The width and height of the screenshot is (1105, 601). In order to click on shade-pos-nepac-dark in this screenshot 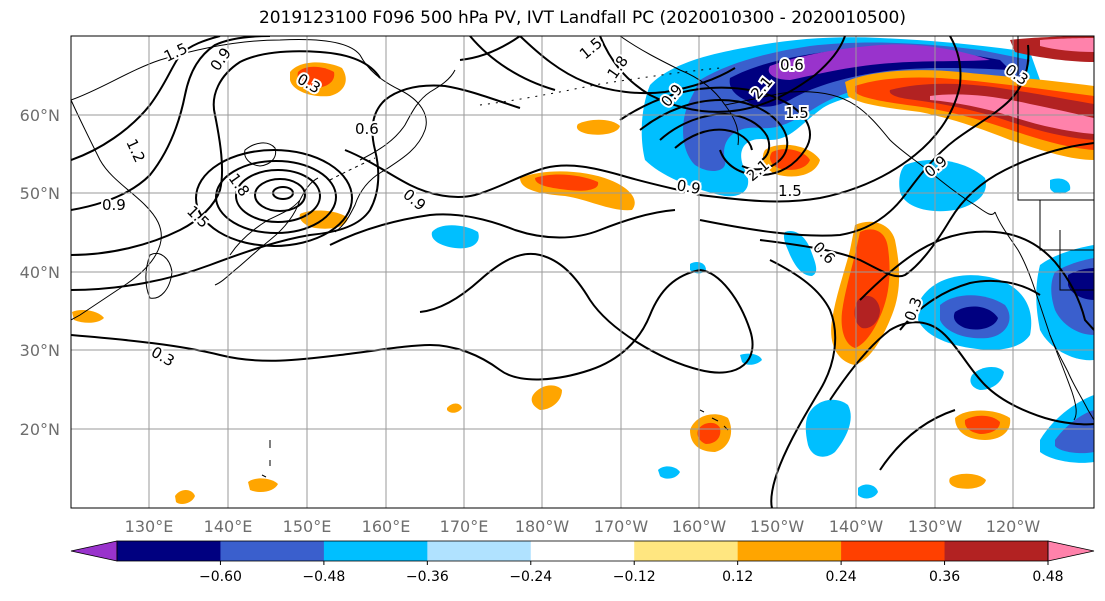, I will do `click(867, 312)`.